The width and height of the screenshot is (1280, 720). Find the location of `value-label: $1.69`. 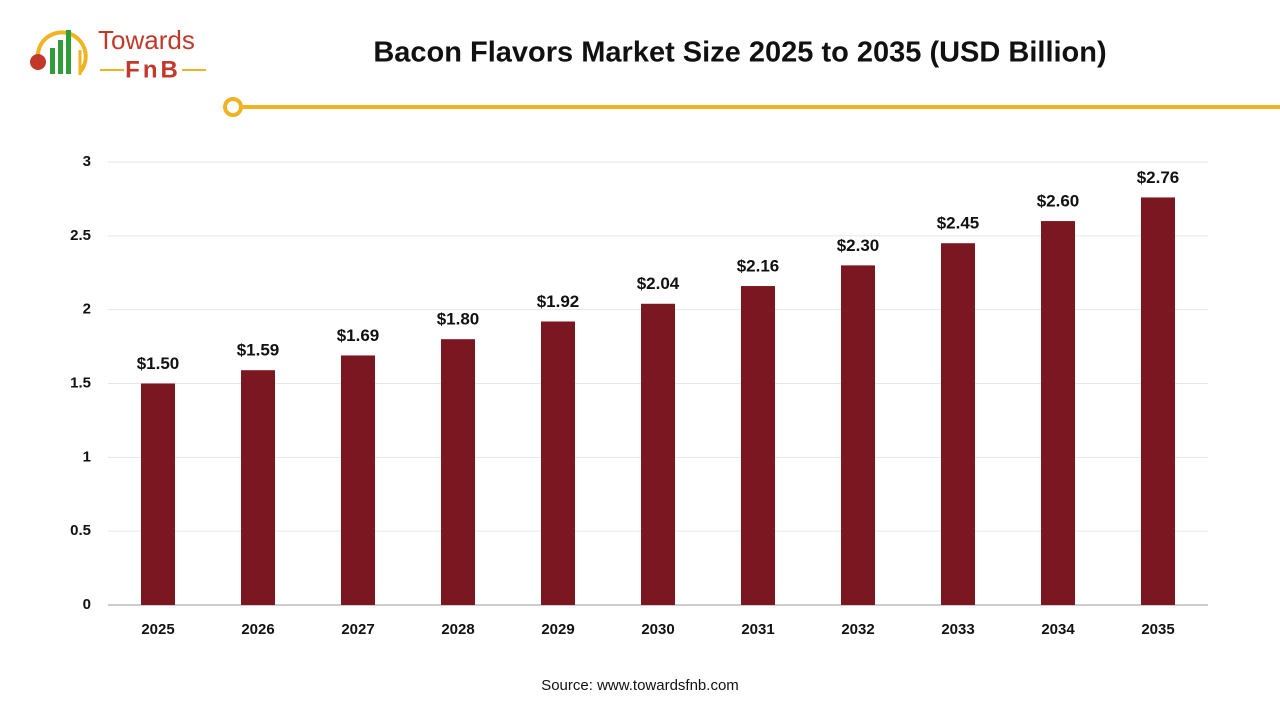

value-label: $1.69 is located at coordinates (358, 335).